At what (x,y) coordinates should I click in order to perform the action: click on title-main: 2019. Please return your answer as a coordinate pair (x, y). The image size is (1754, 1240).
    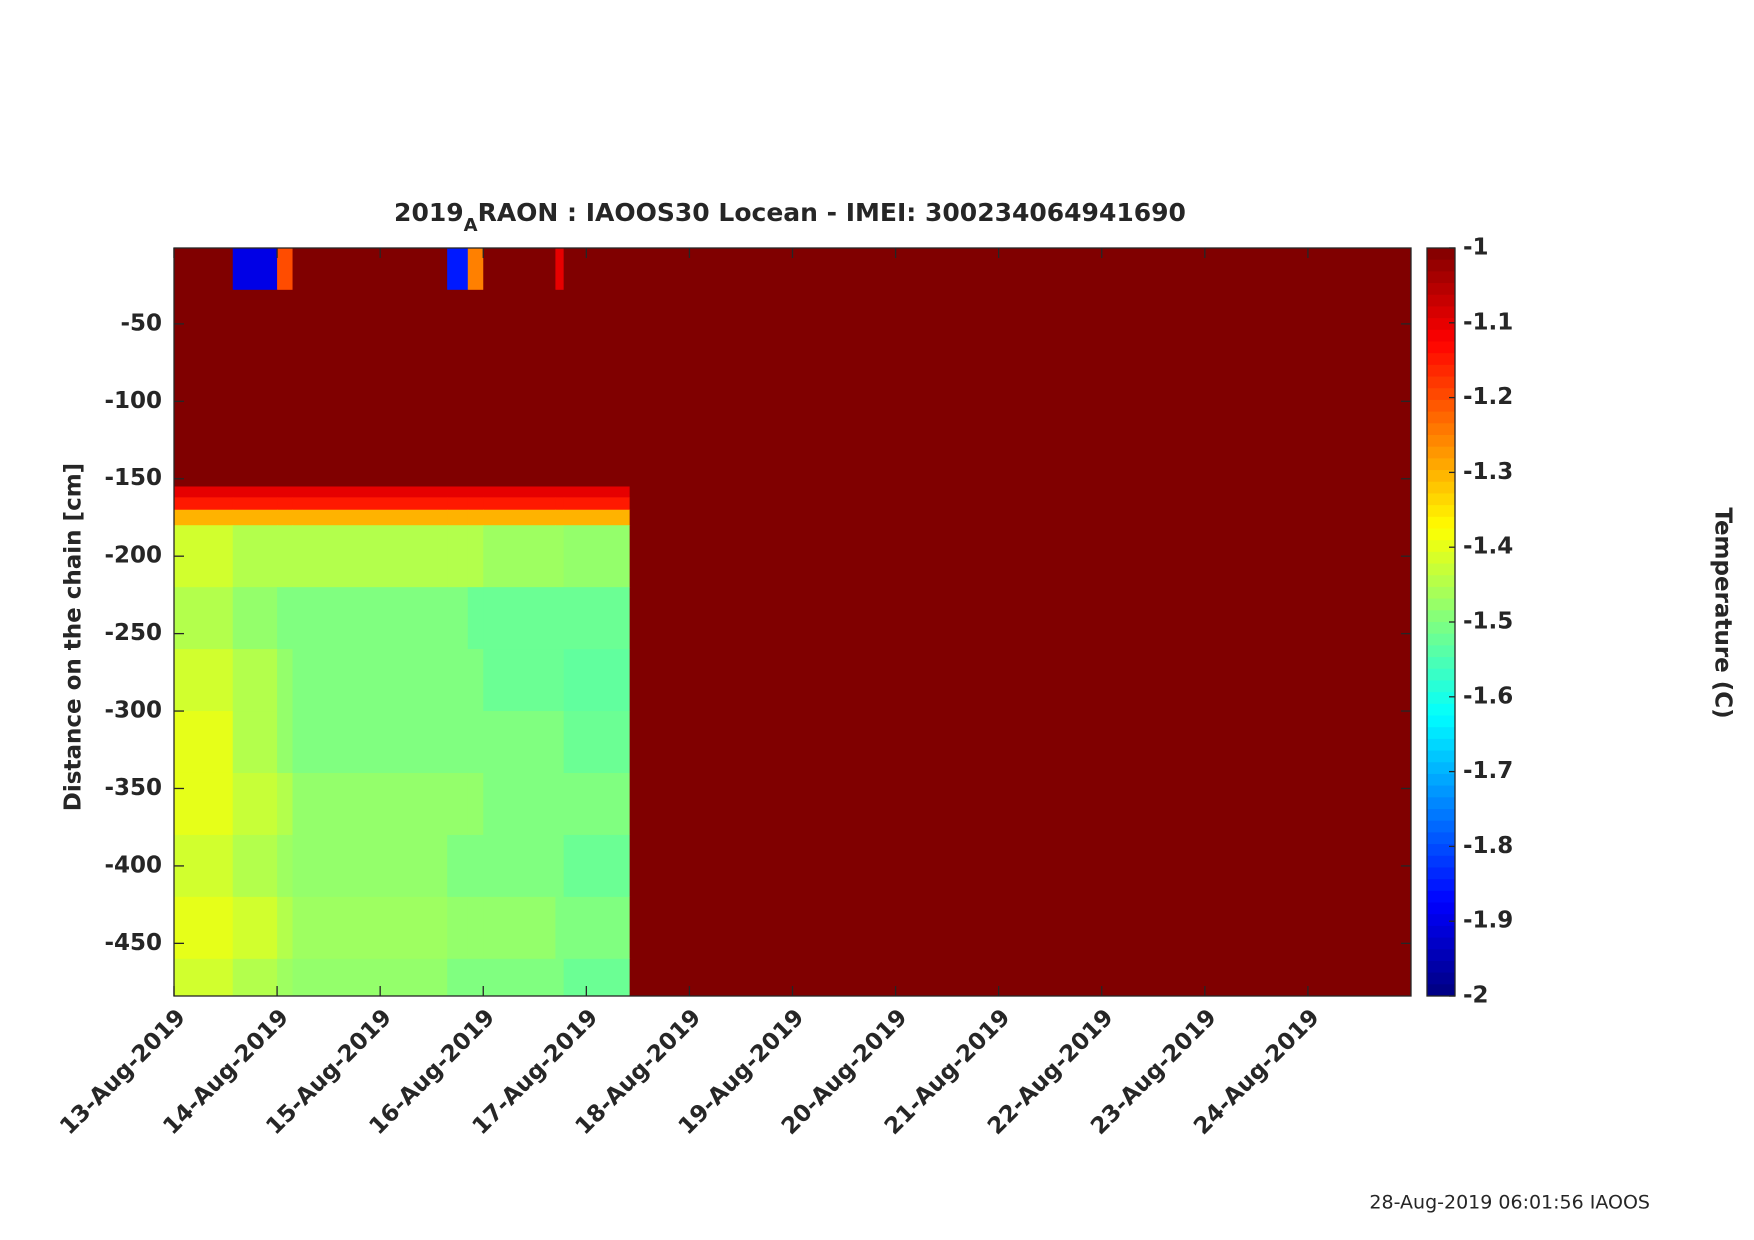
    Looking at the image, I should click on (429, 212).